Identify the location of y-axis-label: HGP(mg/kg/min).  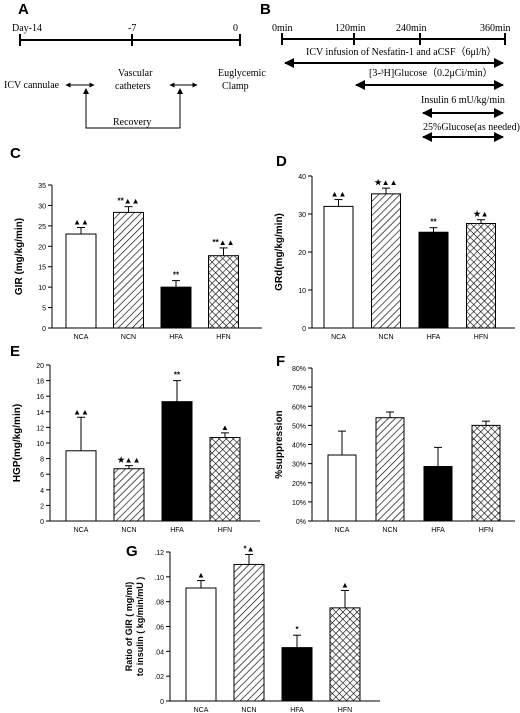
(17, 443).